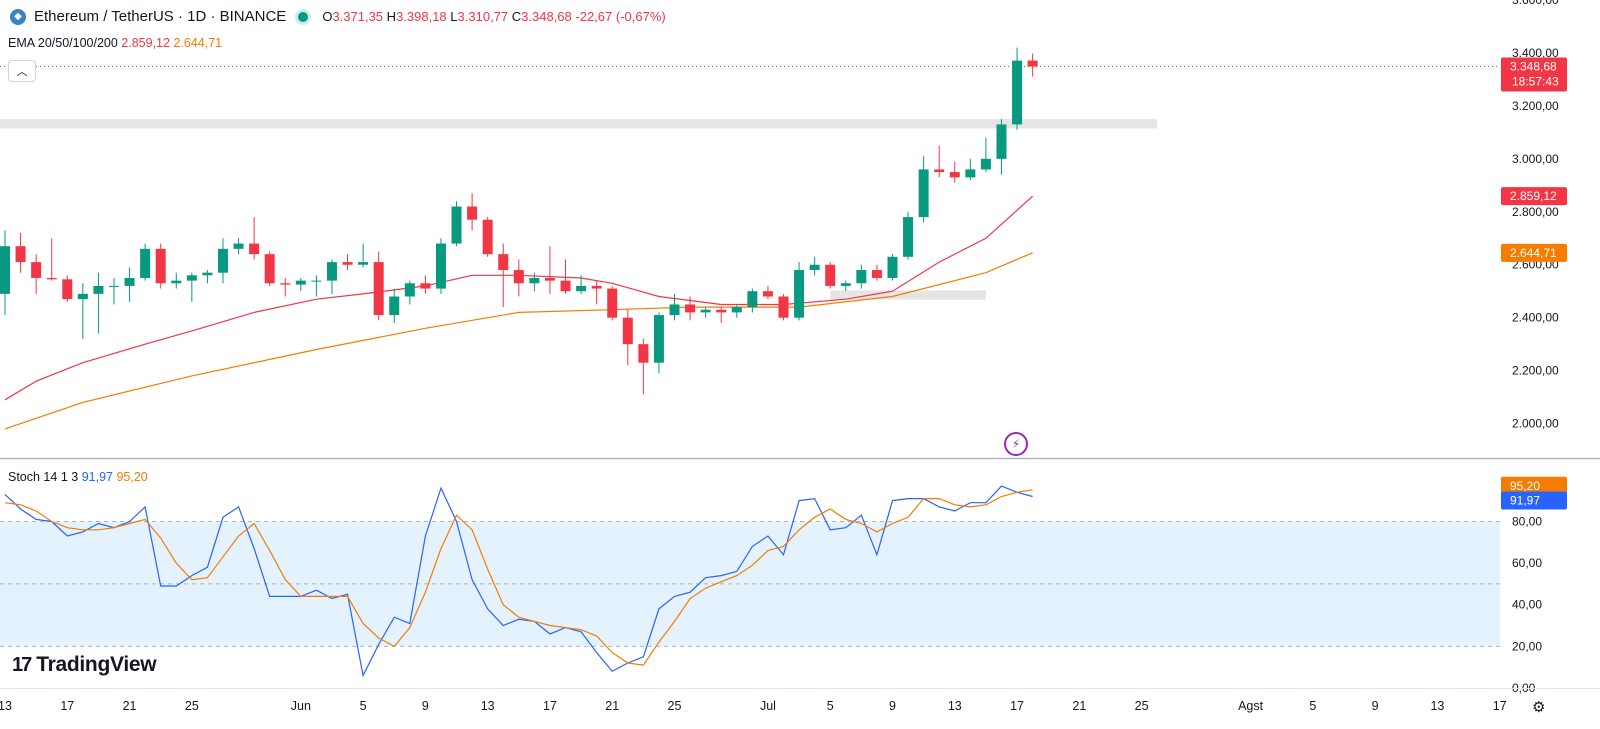 Image resolution: width=1600 pixels, height=729 pixels. Describe the element at coordinates (363, 706) in the screenshot. I see `x-tick-label: 5` at that location.